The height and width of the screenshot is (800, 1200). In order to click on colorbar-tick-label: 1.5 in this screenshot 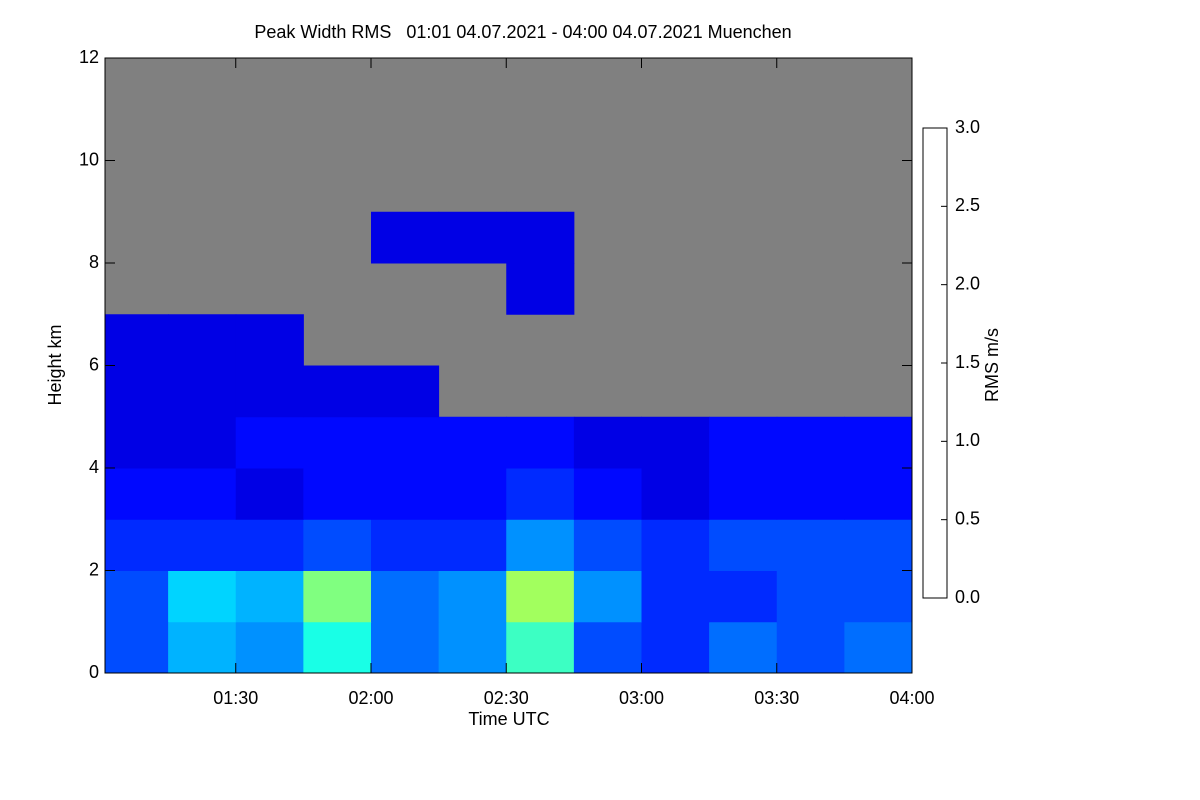, I will do `click(967, 362)`.